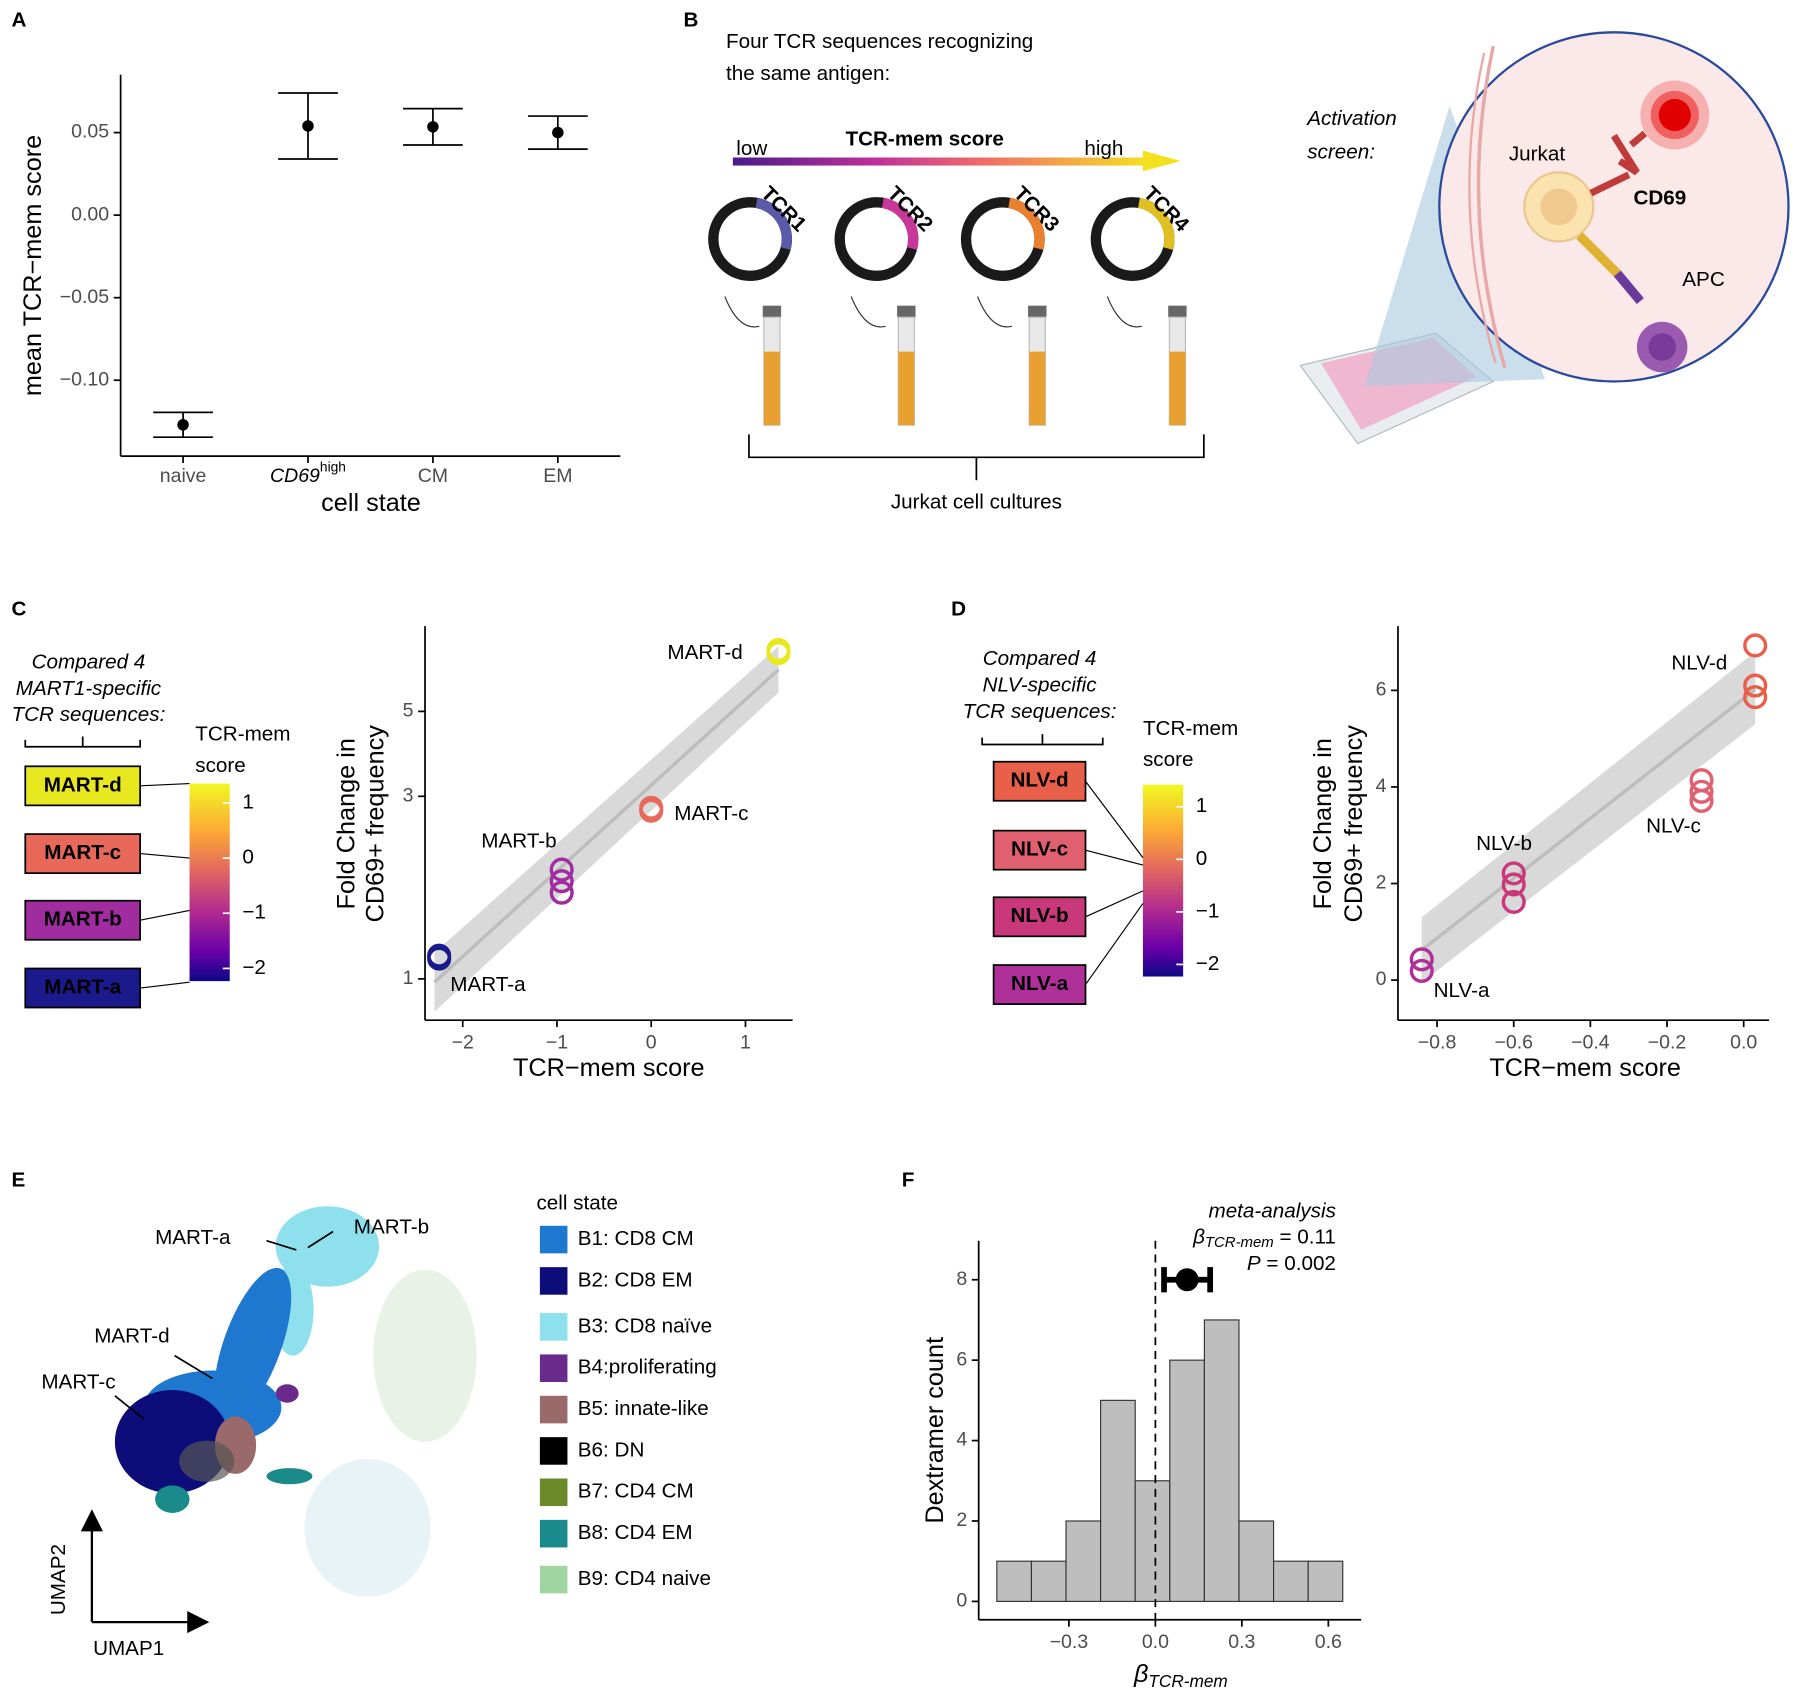 The image size is (1800, 1690). What do you see at coordinates (1271, 1210) in the screenshot?
I see `annotation: meta-analysis` at bounding box center [1271, 1210].